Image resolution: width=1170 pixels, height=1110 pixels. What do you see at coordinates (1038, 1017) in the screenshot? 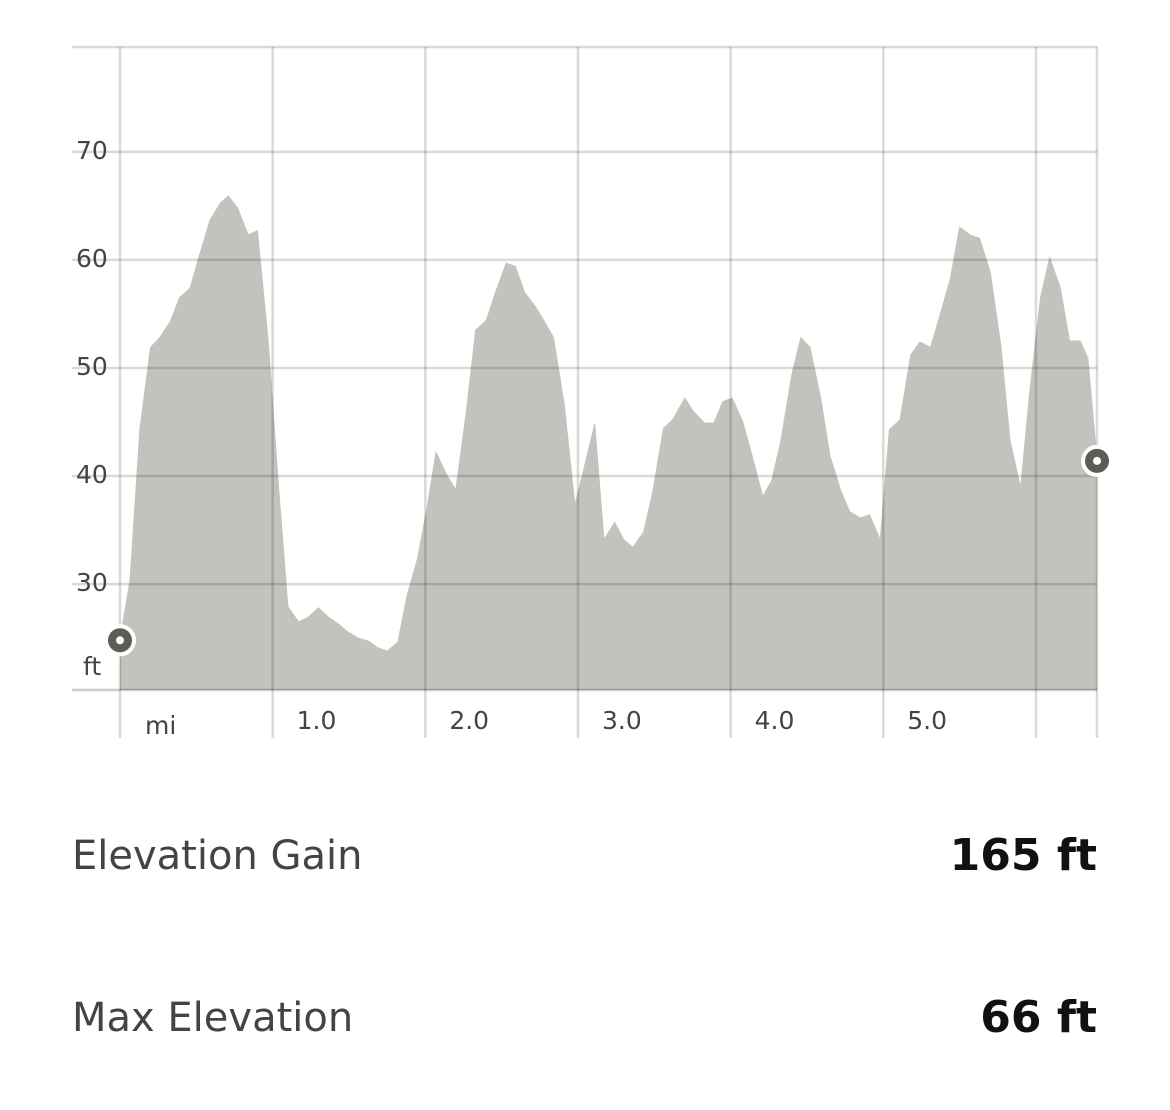
I see `stat-value: 66 ft` at bounding box center [1038, 1017].